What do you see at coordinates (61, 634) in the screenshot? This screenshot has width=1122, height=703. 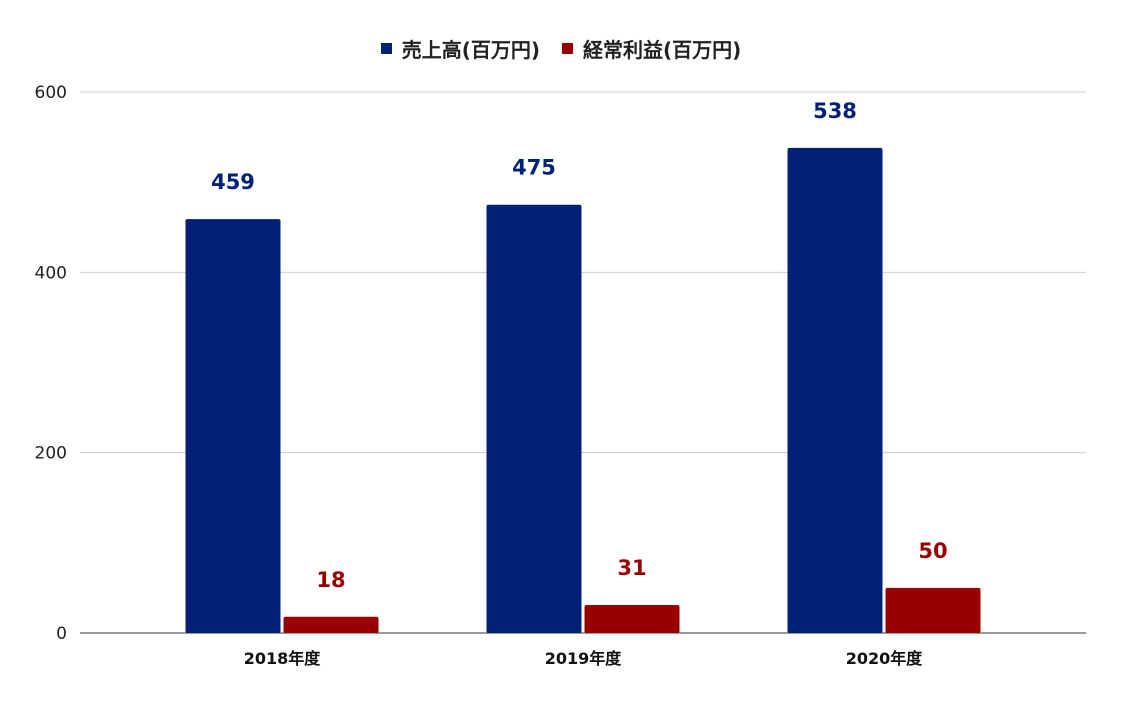 I see `y-tick-label: 0` at bounding box center [61, 634].